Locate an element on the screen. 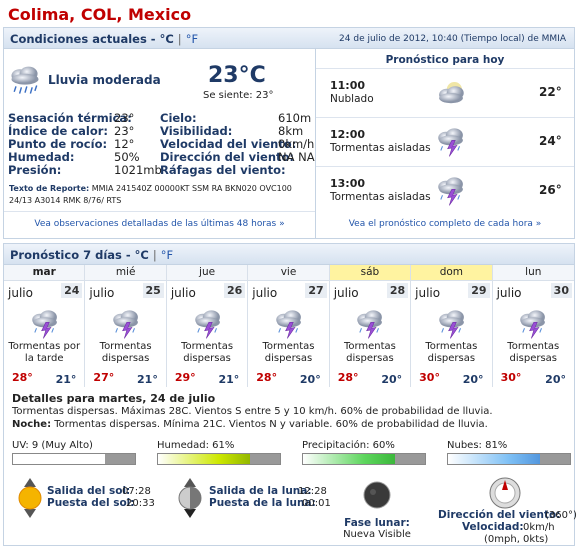 The image size is (580, 549). forecast-heading: Pronóstico 7 días - °C | °F is located at coordinates (91, 255).